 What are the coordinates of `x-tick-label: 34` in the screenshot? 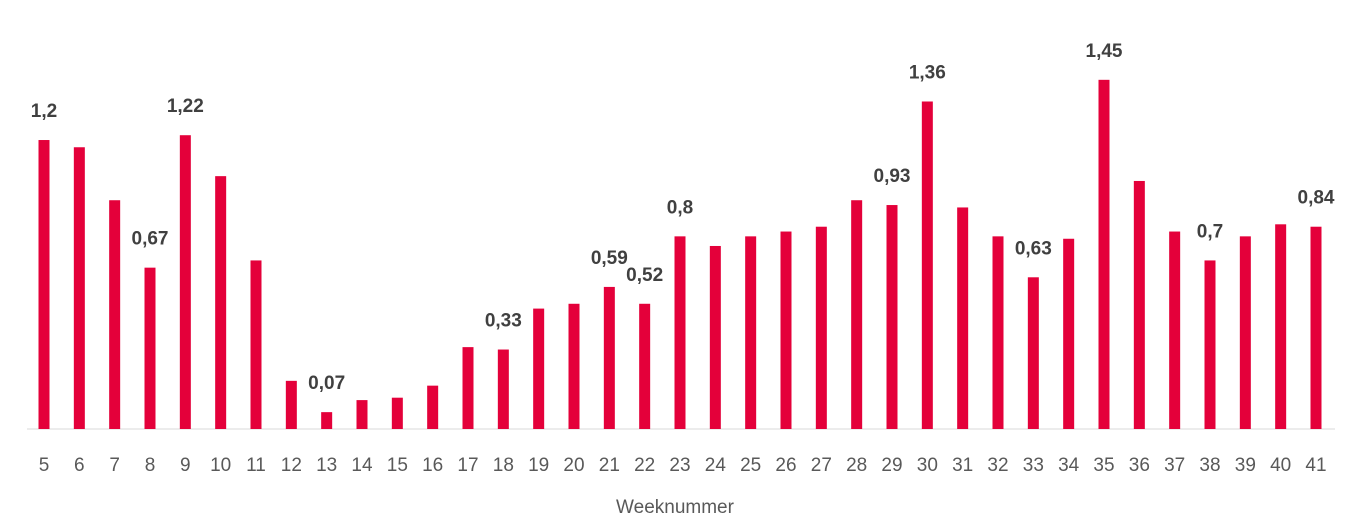 It's located at (1069, 465).